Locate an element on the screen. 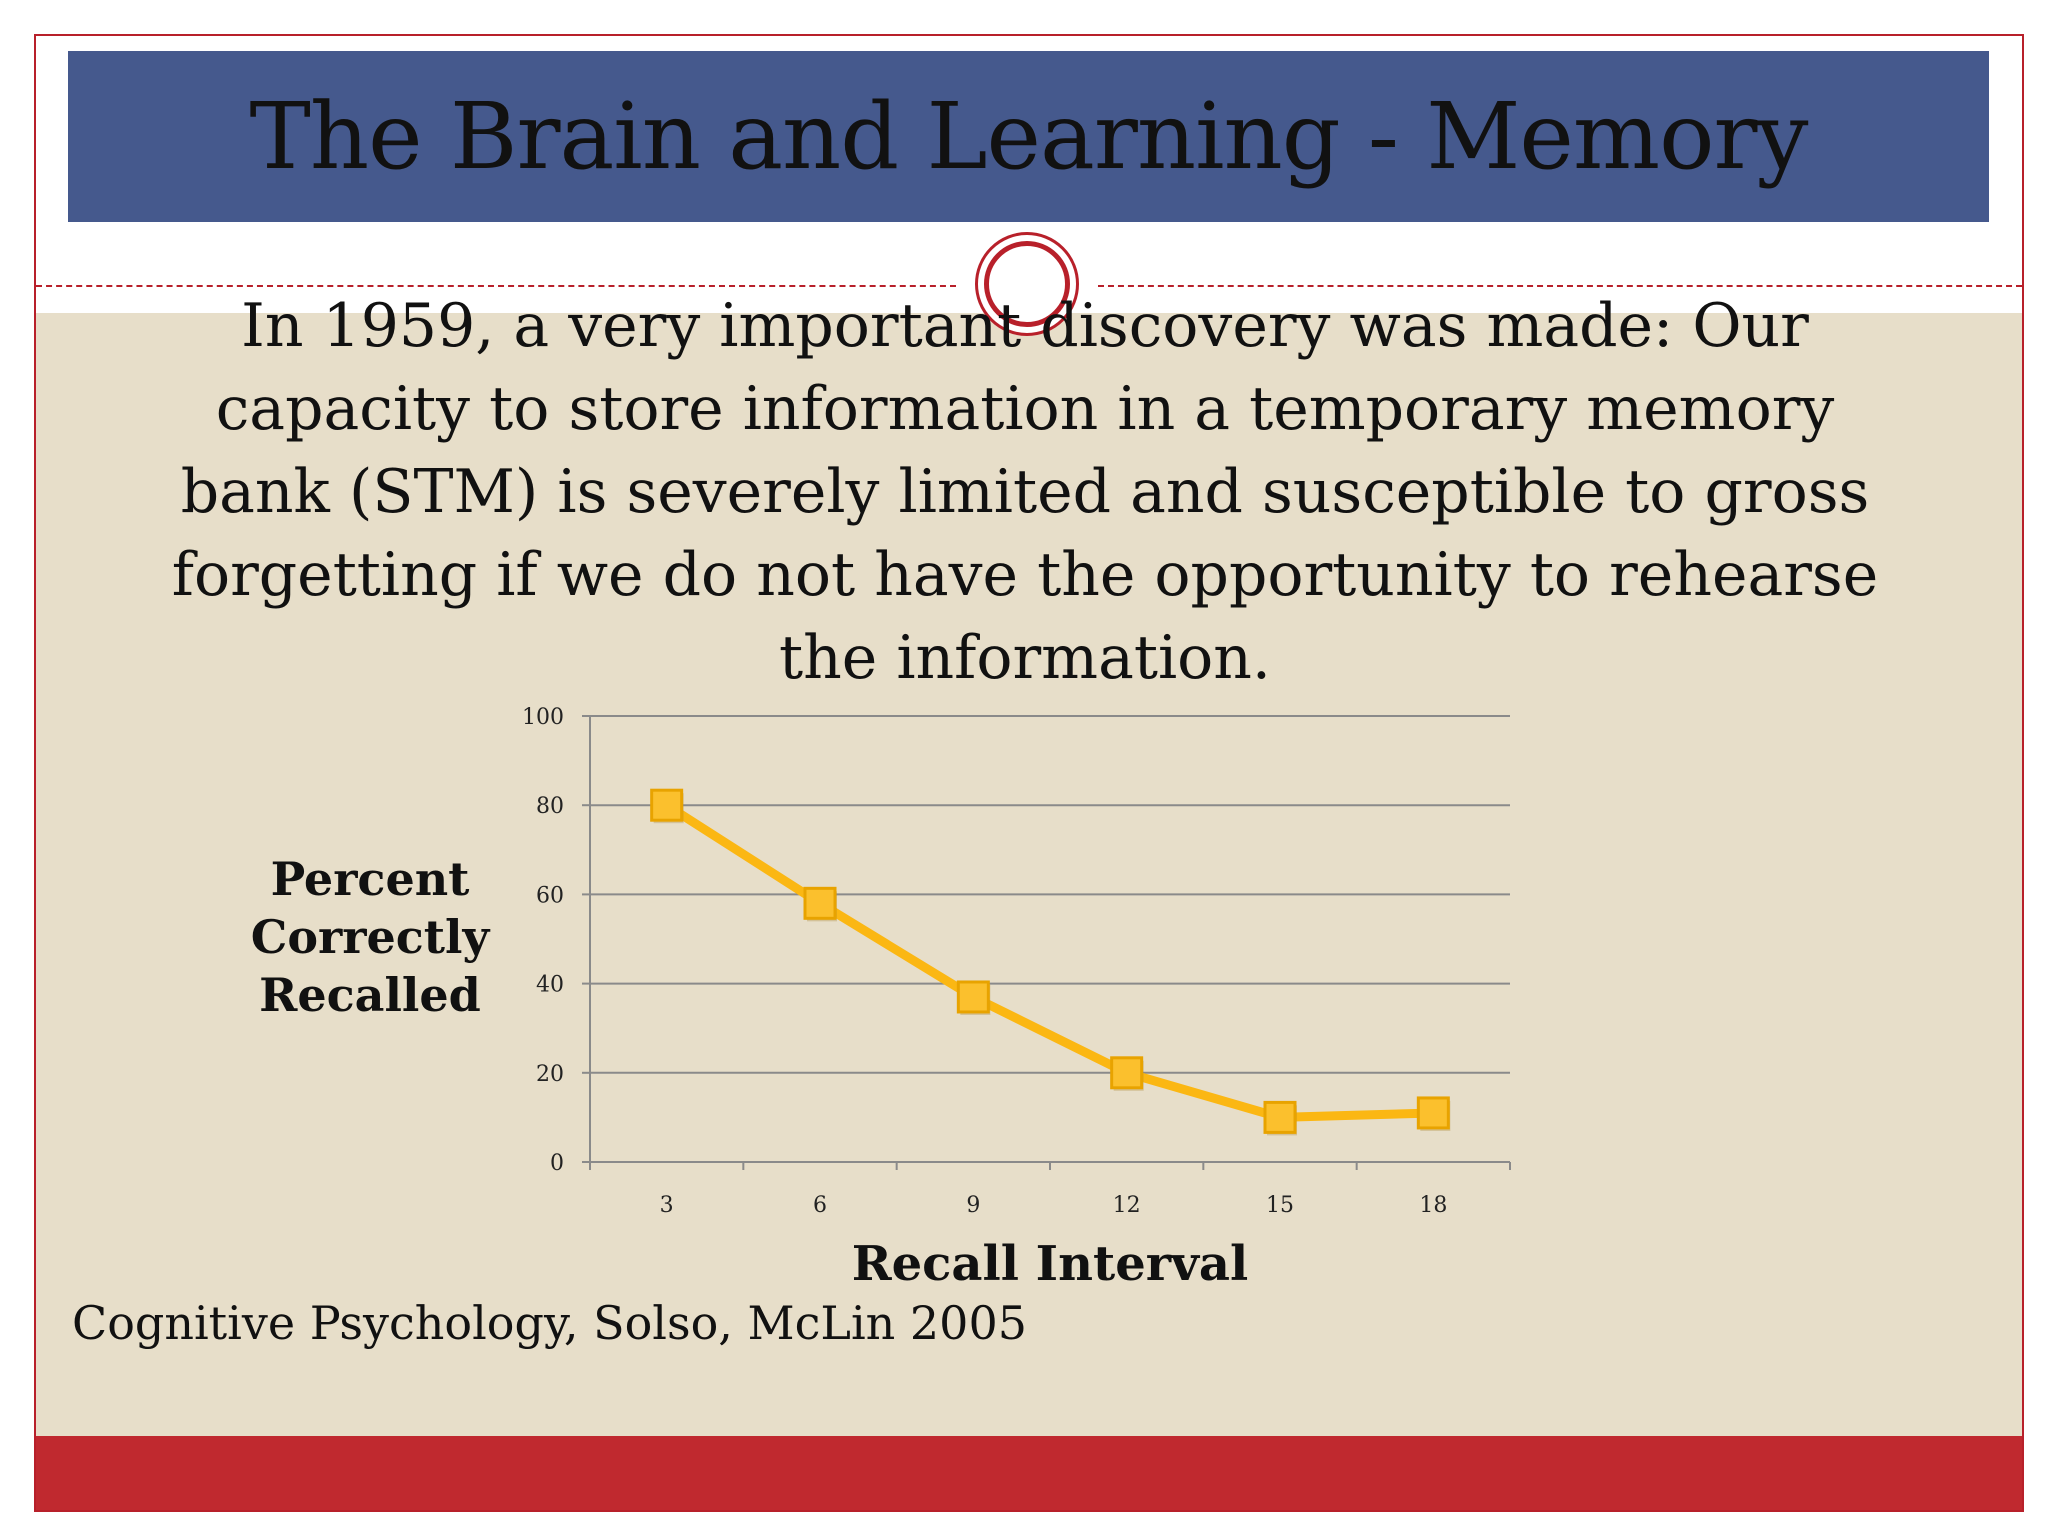 The image size is (2048, 1536). grid-lines is located at coordinates (1050, 894).